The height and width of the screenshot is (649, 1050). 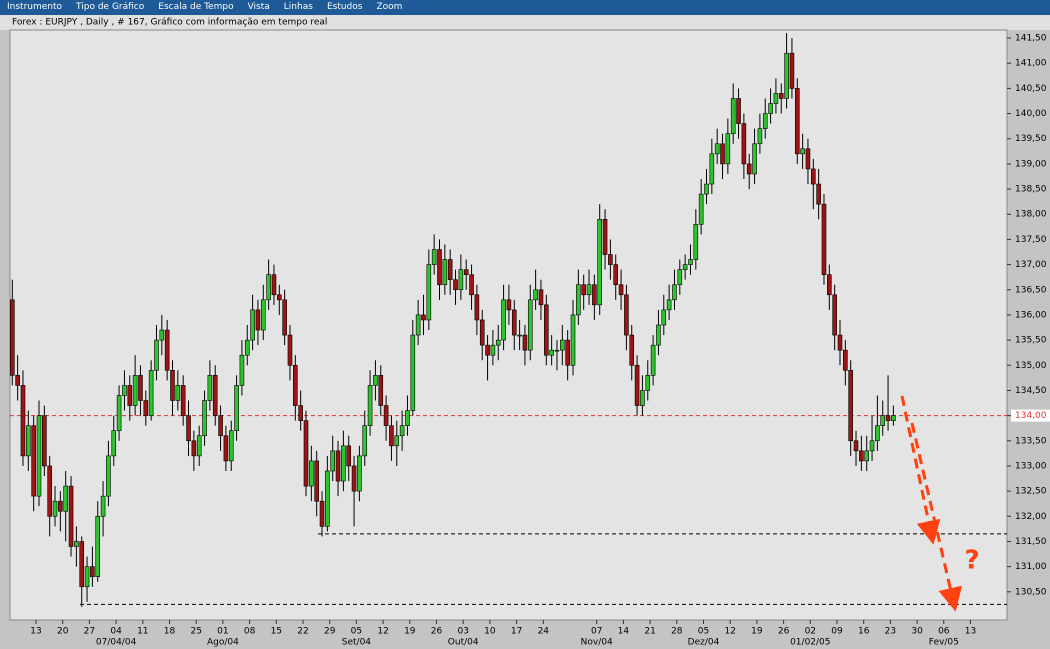 I want to click on x-tick-label: 17, so click(x=516, y=632).